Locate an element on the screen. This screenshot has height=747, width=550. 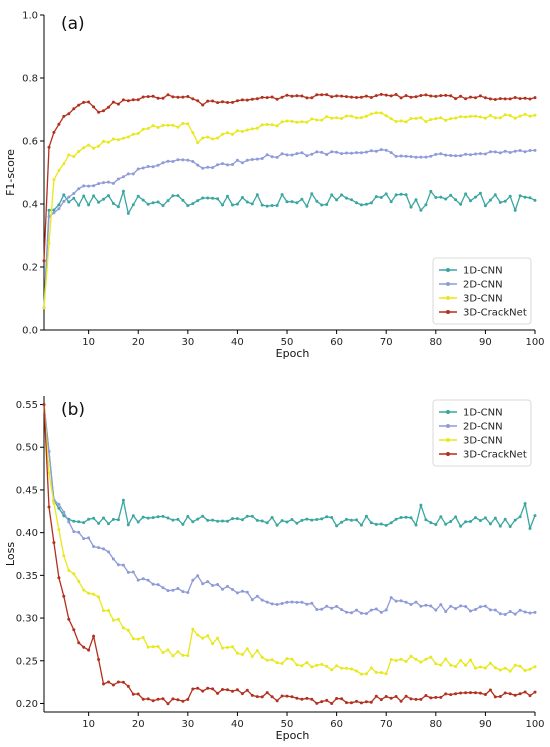
x-tick-label: 40 is located at coordinates (237, 724).